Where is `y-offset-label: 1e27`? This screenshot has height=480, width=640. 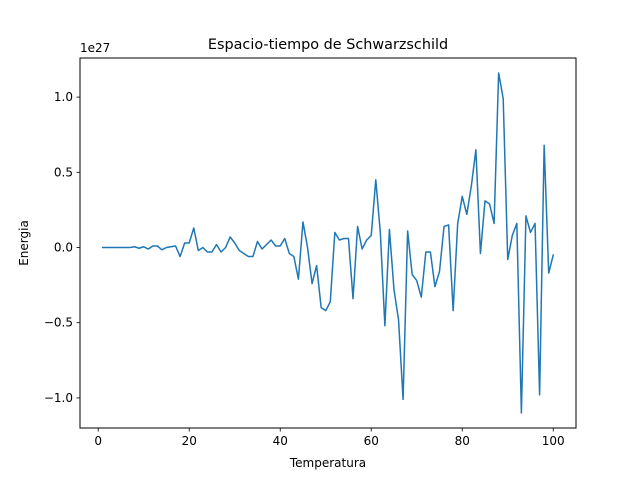
y-offset-label: 1e27 is located at coordinates (95, 48).